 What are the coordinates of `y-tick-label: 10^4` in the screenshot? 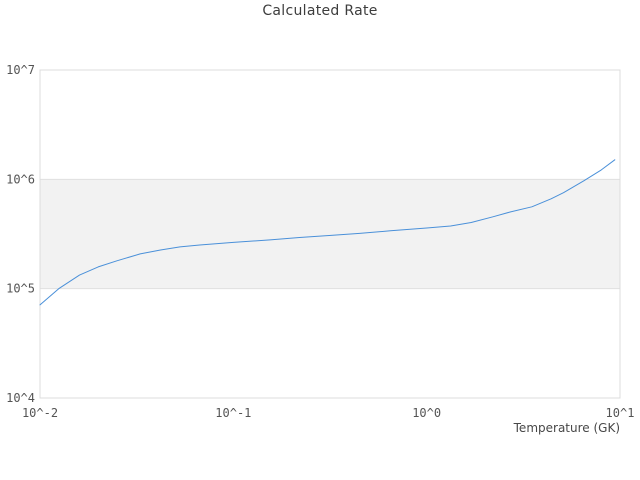 It's located at (20, 398).